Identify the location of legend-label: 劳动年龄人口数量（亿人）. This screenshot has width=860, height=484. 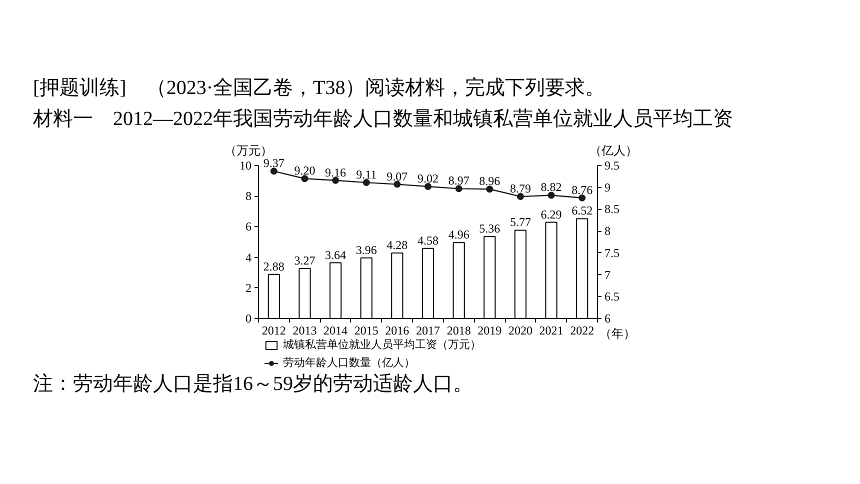
(349, 363).